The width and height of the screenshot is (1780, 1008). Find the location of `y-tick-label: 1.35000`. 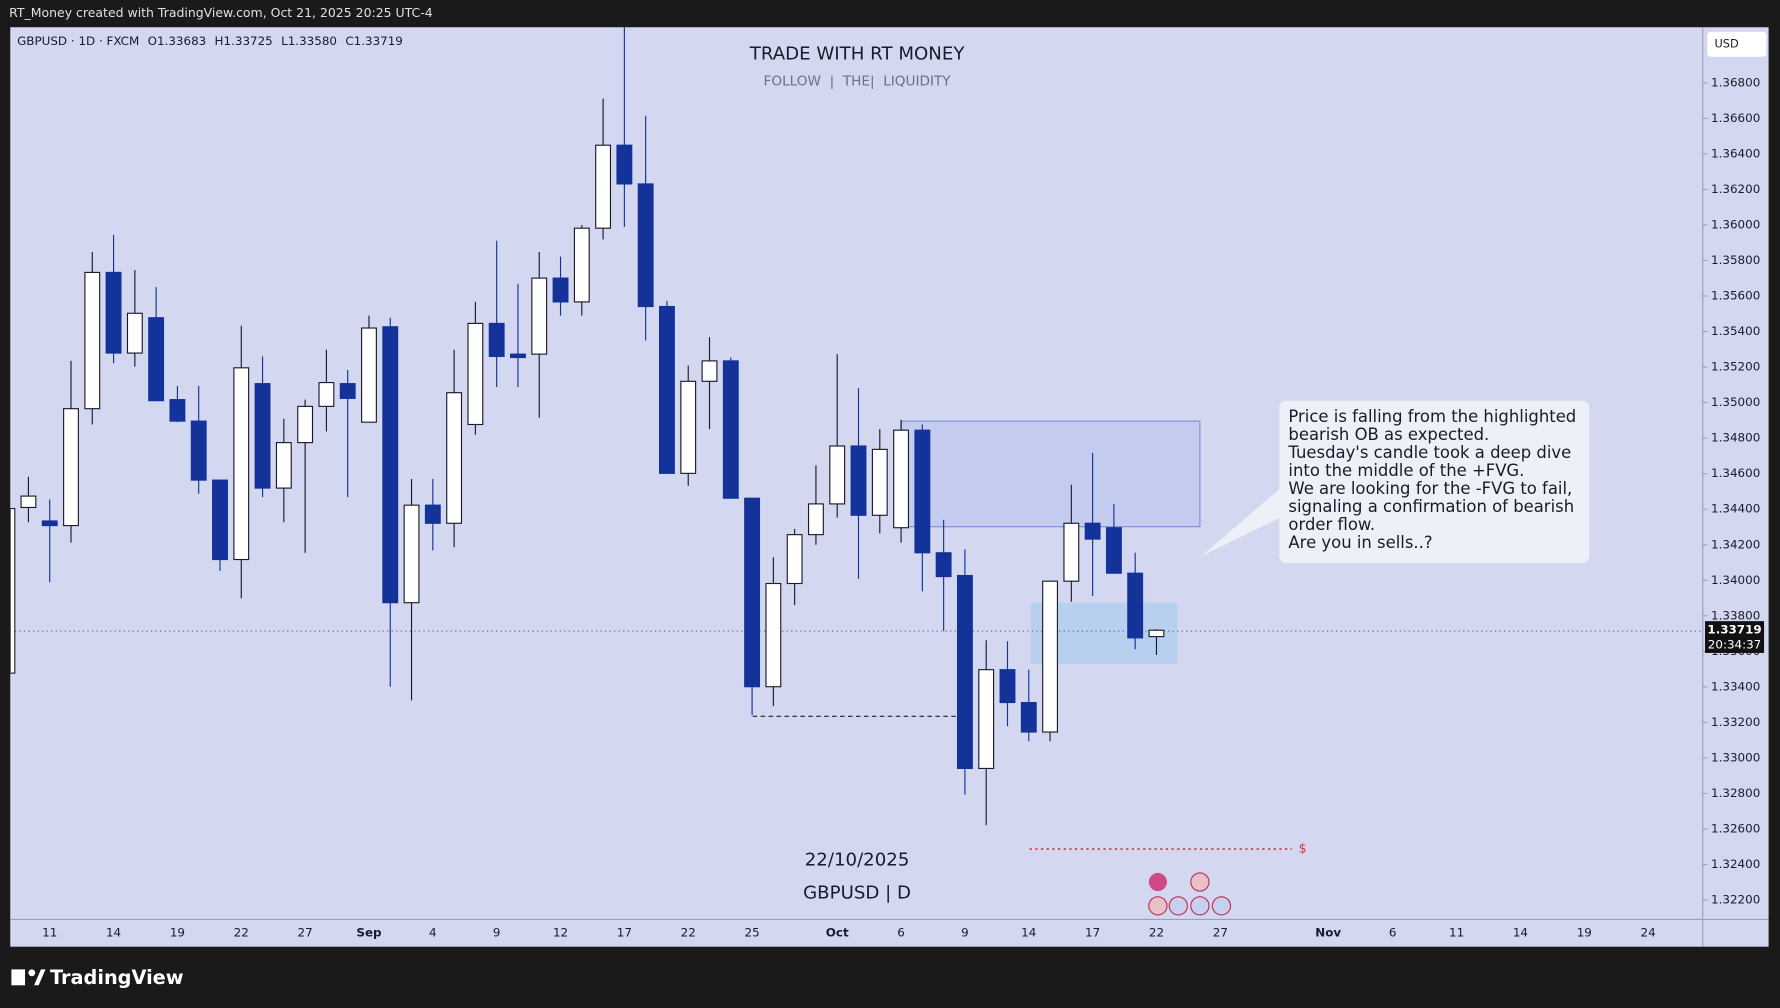

y-tick-label: 1.35000 is located at coordinates (1735, 402).